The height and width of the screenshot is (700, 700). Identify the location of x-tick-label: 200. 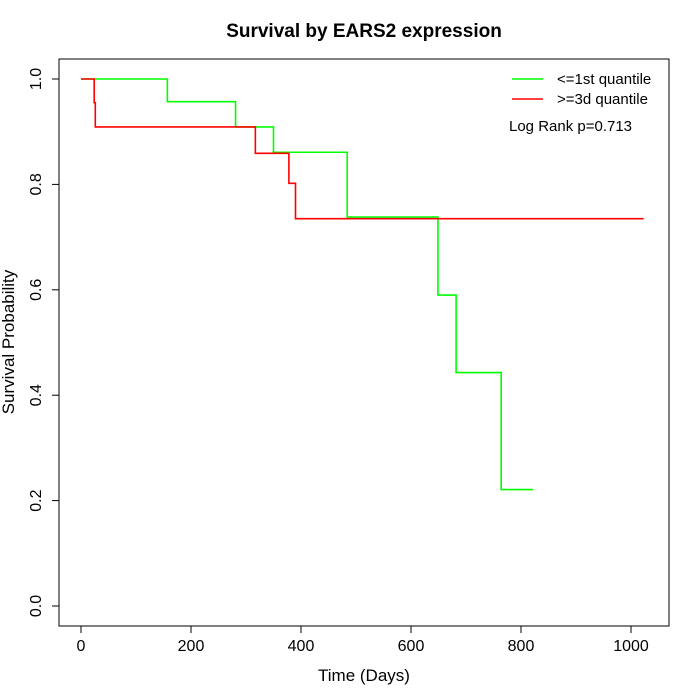
(191, 646).